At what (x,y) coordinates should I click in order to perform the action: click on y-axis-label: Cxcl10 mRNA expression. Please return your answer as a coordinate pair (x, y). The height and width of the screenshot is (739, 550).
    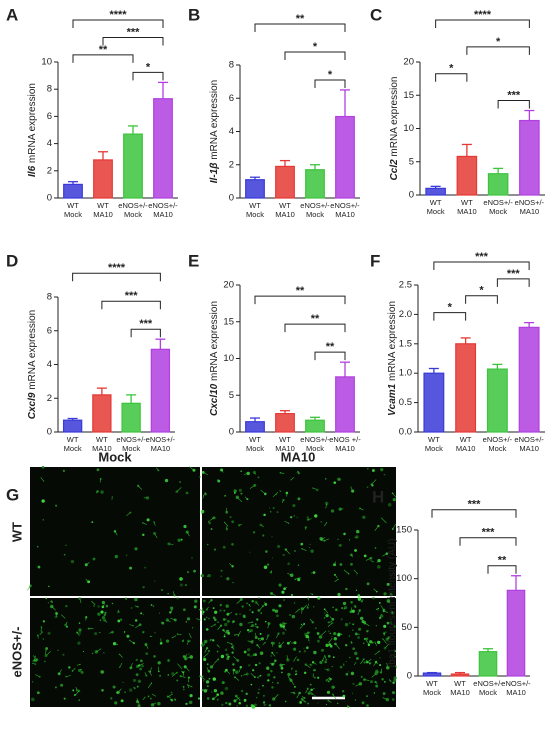
    Looking at the image, I should click on (214, 358).